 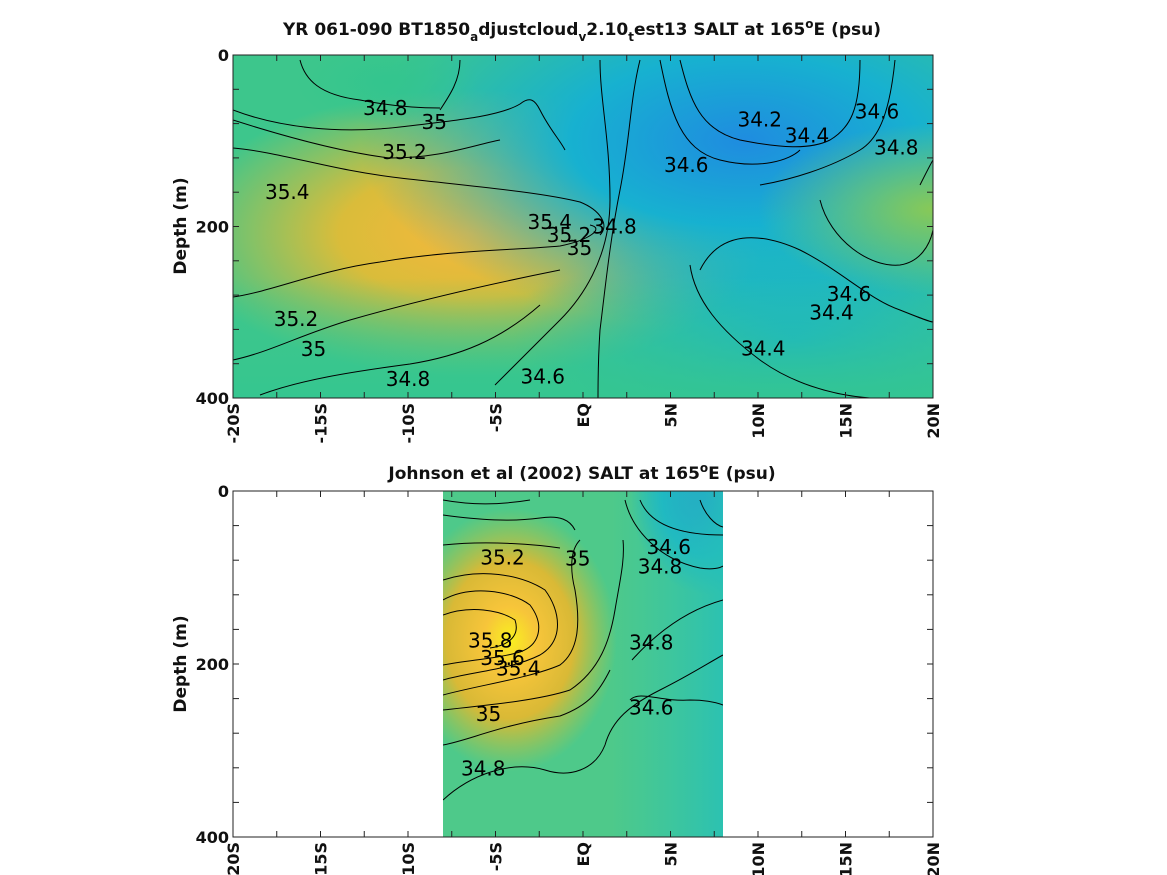 I want to click on x-tick-label: 15N, so click(x=846, y=858).